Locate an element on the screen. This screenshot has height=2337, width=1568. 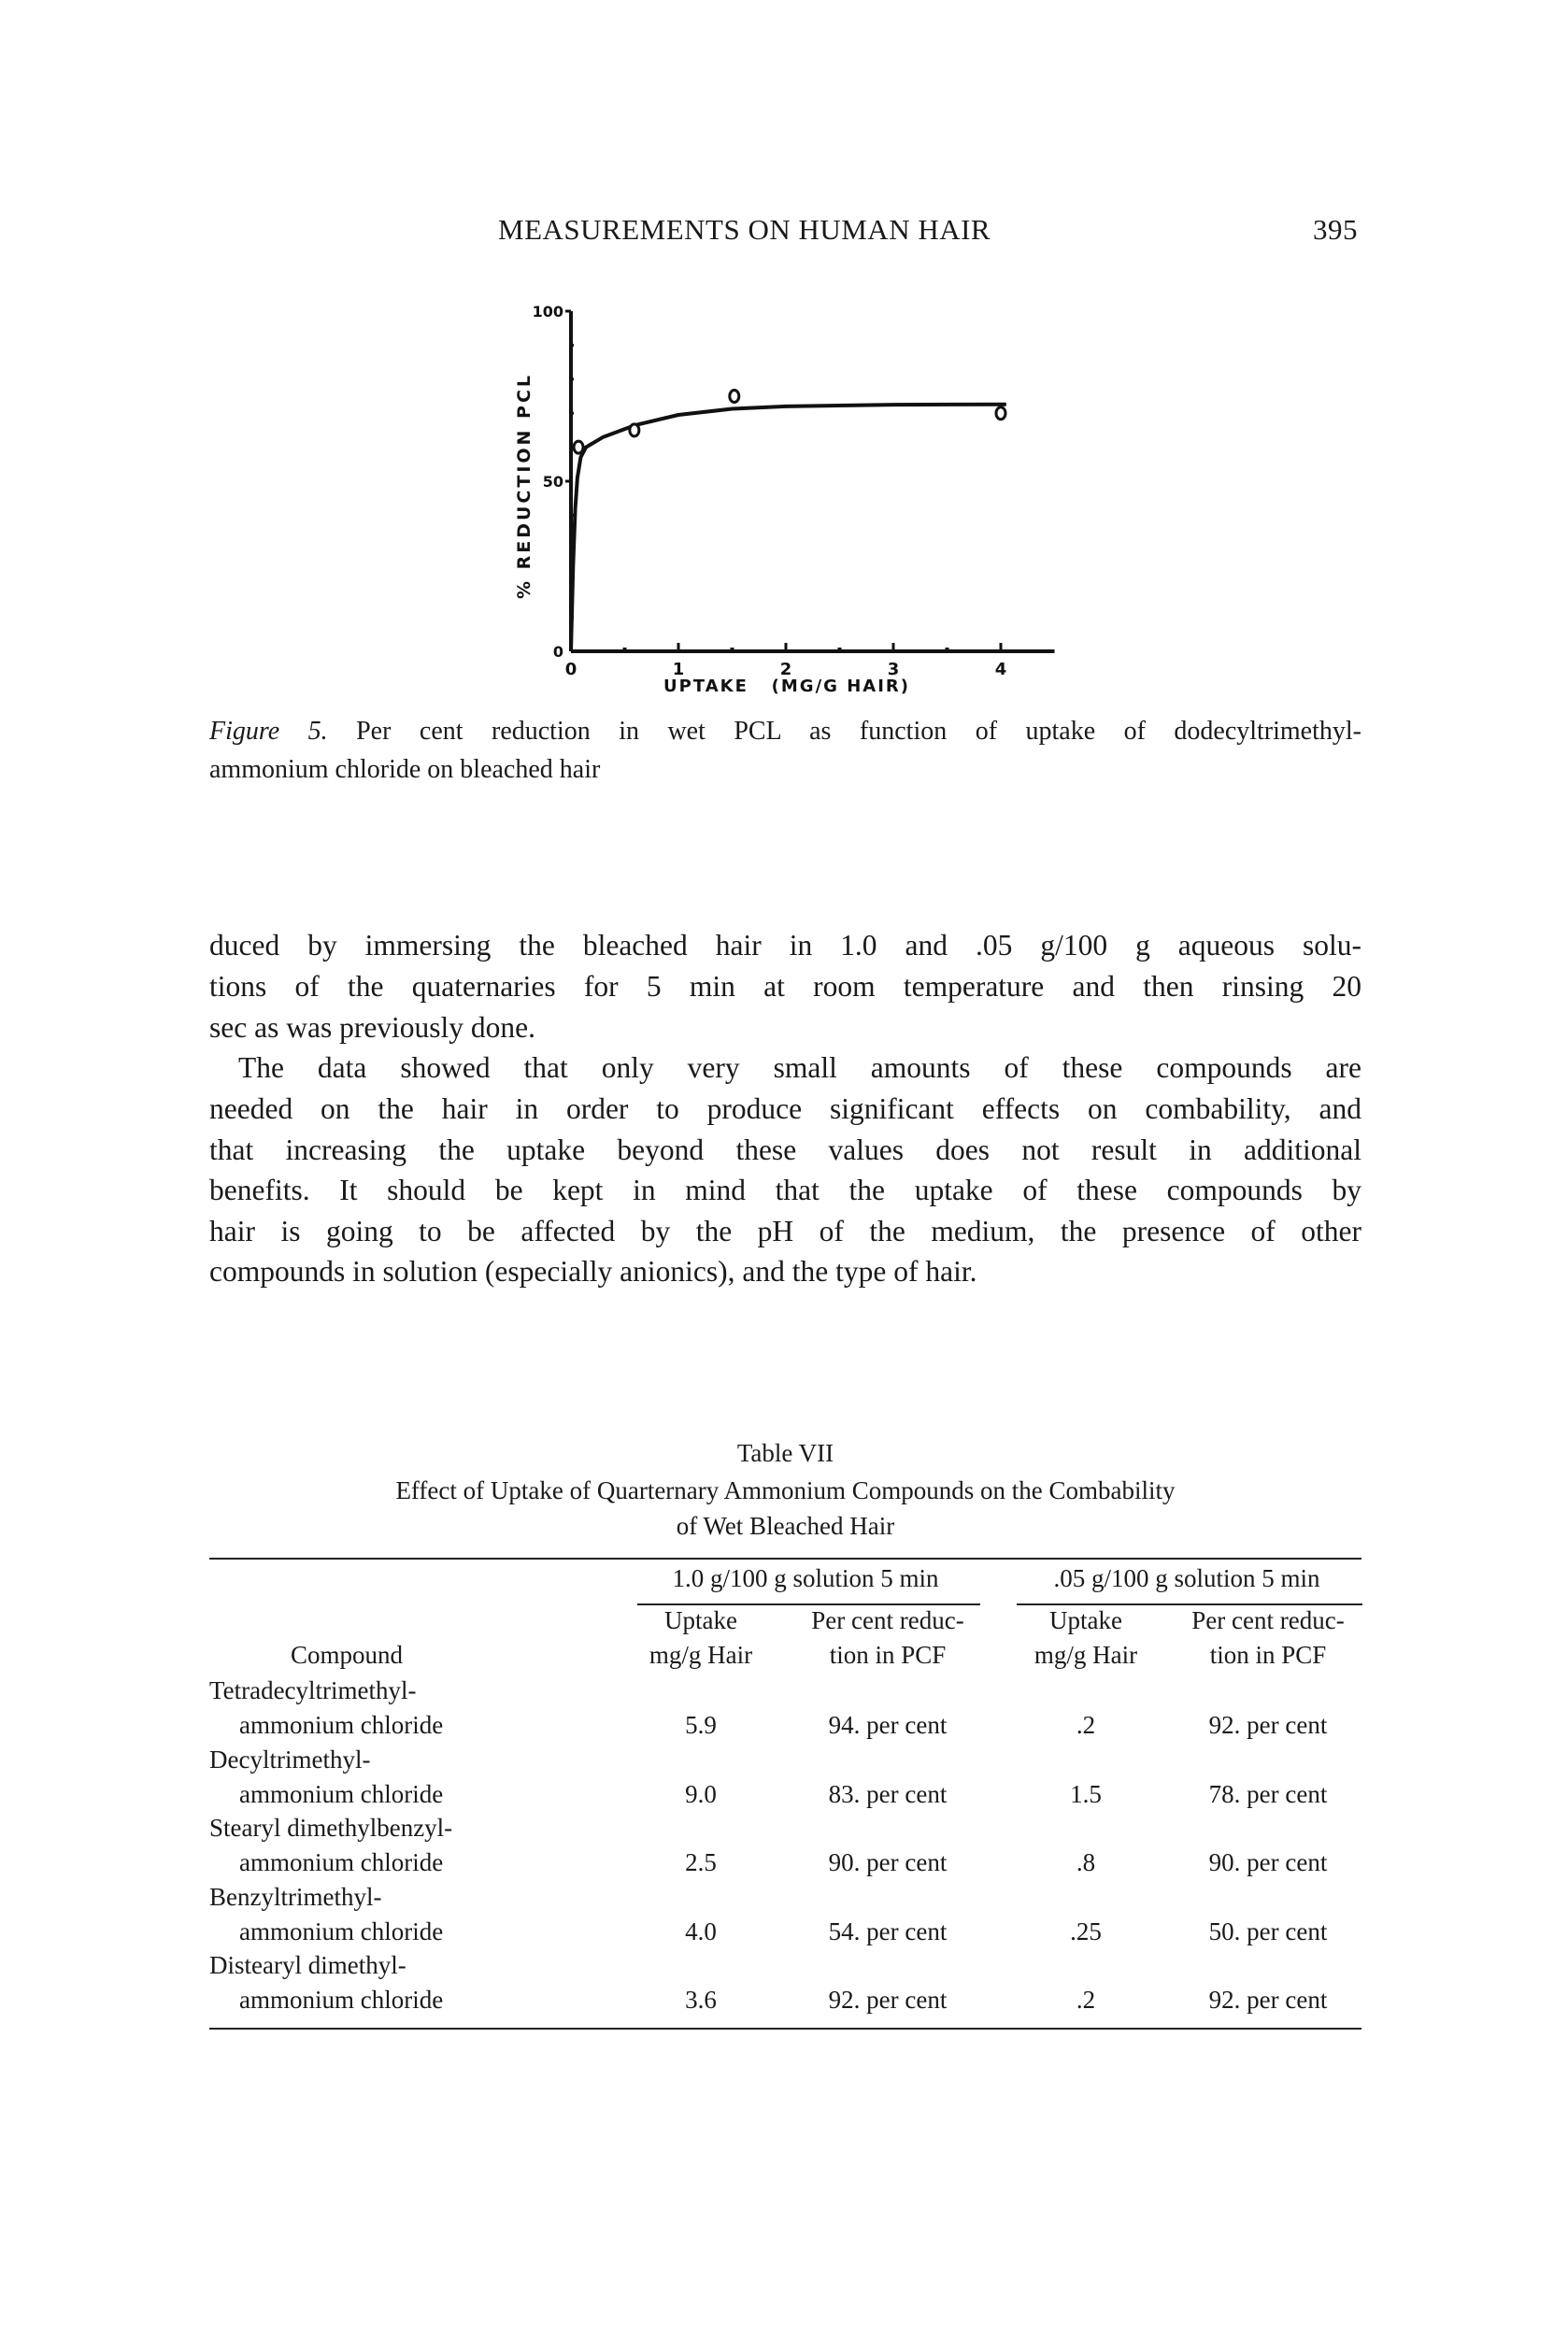
col-header-reduction-2a: Per cent reduc- is located at coordinates (1268, 1620).